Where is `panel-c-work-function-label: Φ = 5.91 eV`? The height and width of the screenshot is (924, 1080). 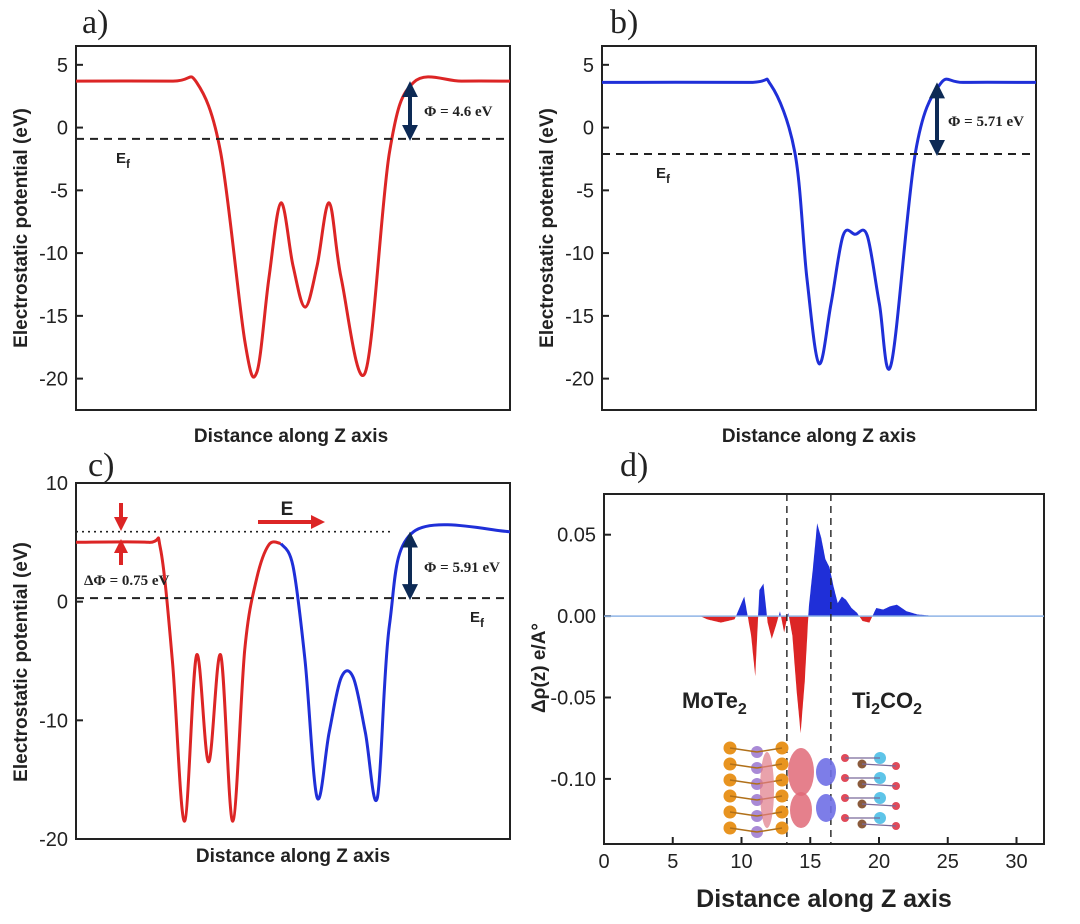 panel-c-work-function-label: Φ = 5.91 eV is located at coordinates (462, 568).